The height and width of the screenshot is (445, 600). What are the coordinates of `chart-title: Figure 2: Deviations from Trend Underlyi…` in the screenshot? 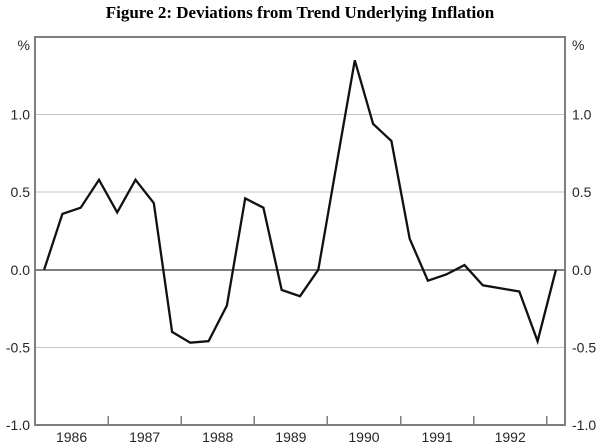 It's located at (300, 12).